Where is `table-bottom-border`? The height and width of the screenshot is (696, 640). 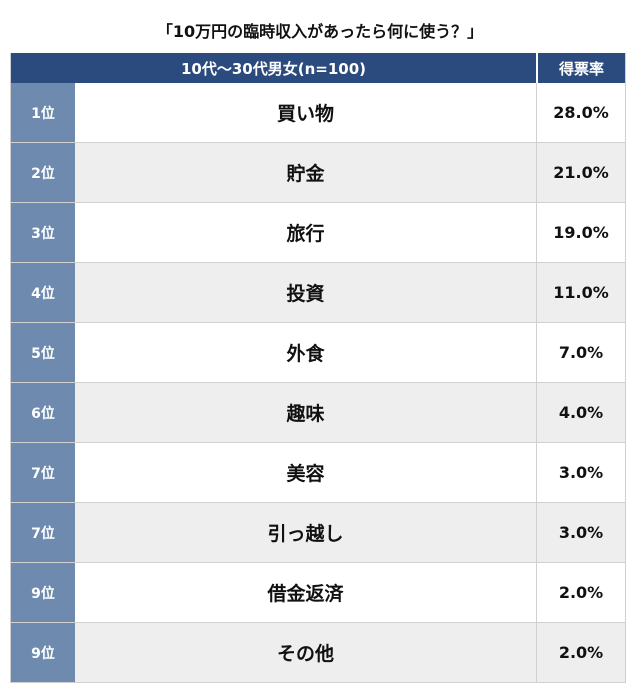 table-bottom-border is located at coordinates (318, 682).